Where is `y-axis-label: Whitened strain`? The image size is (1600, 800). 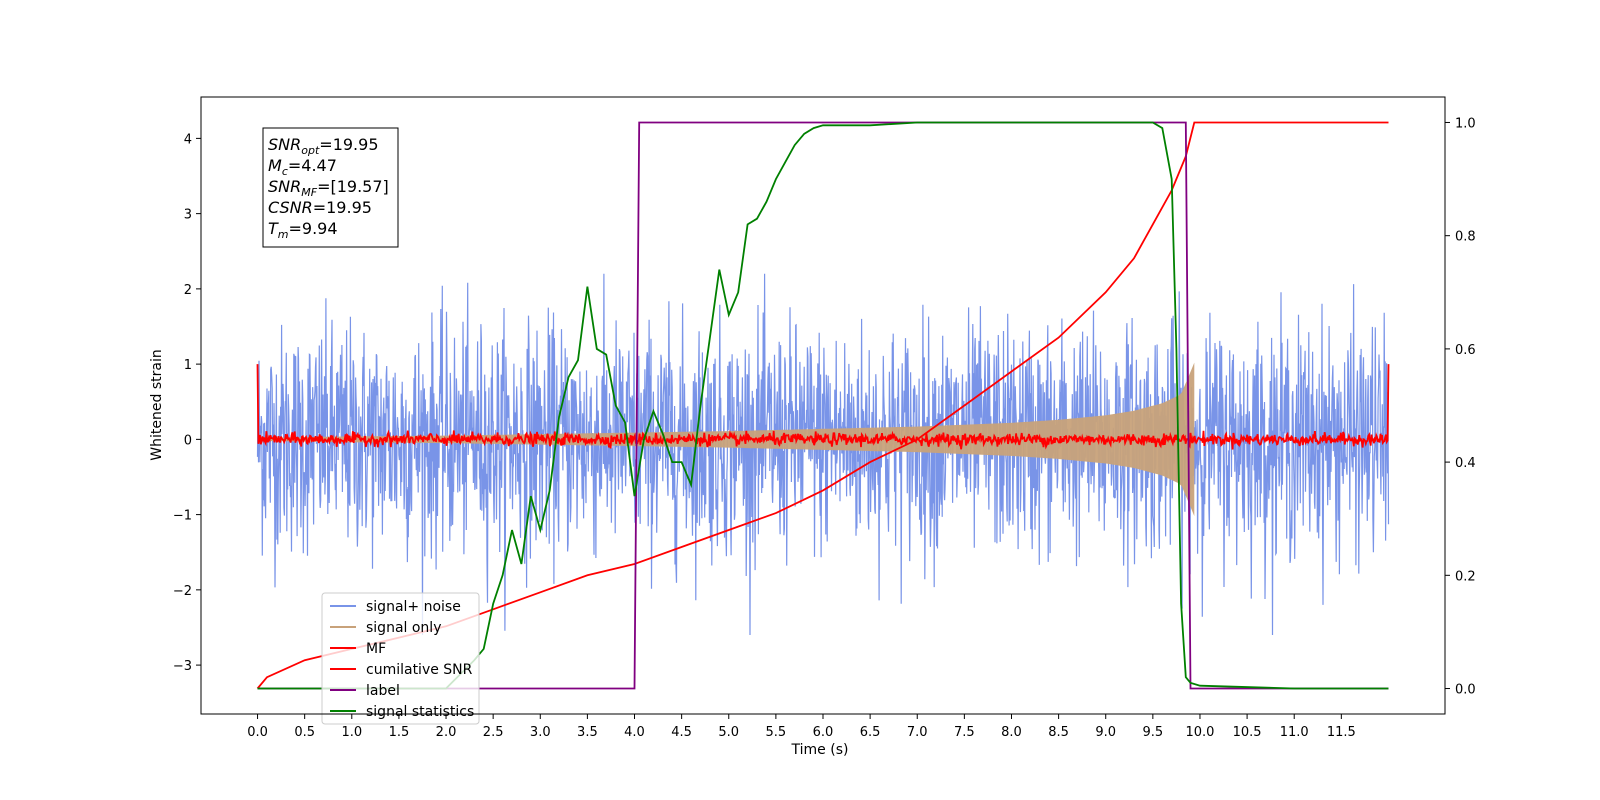 y-axis-label: Whitened strain is located at coordinates (157, 404).